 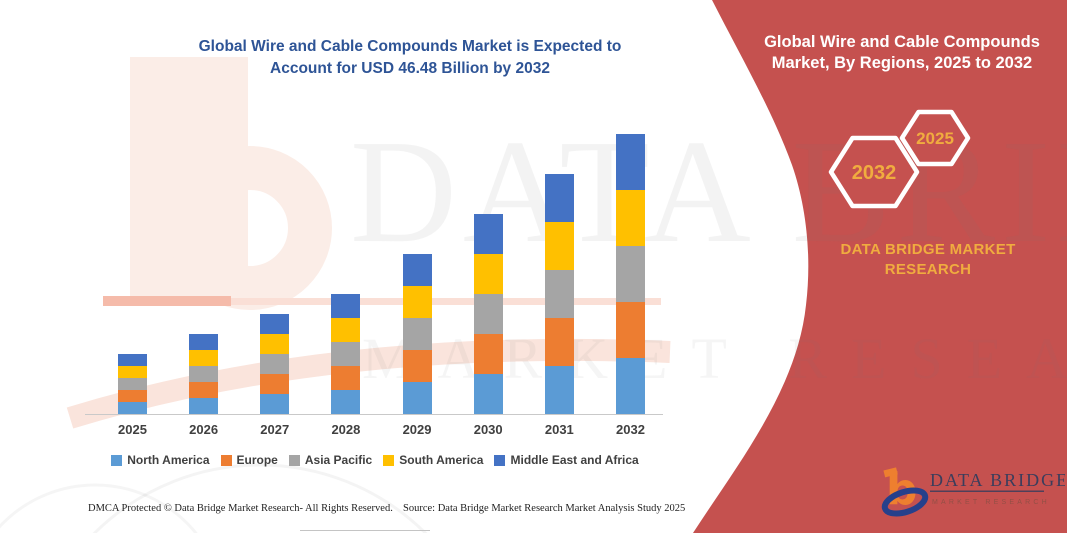 I want to click on bar-segment-2027-asia-pacific, so click(x=275, y=364).